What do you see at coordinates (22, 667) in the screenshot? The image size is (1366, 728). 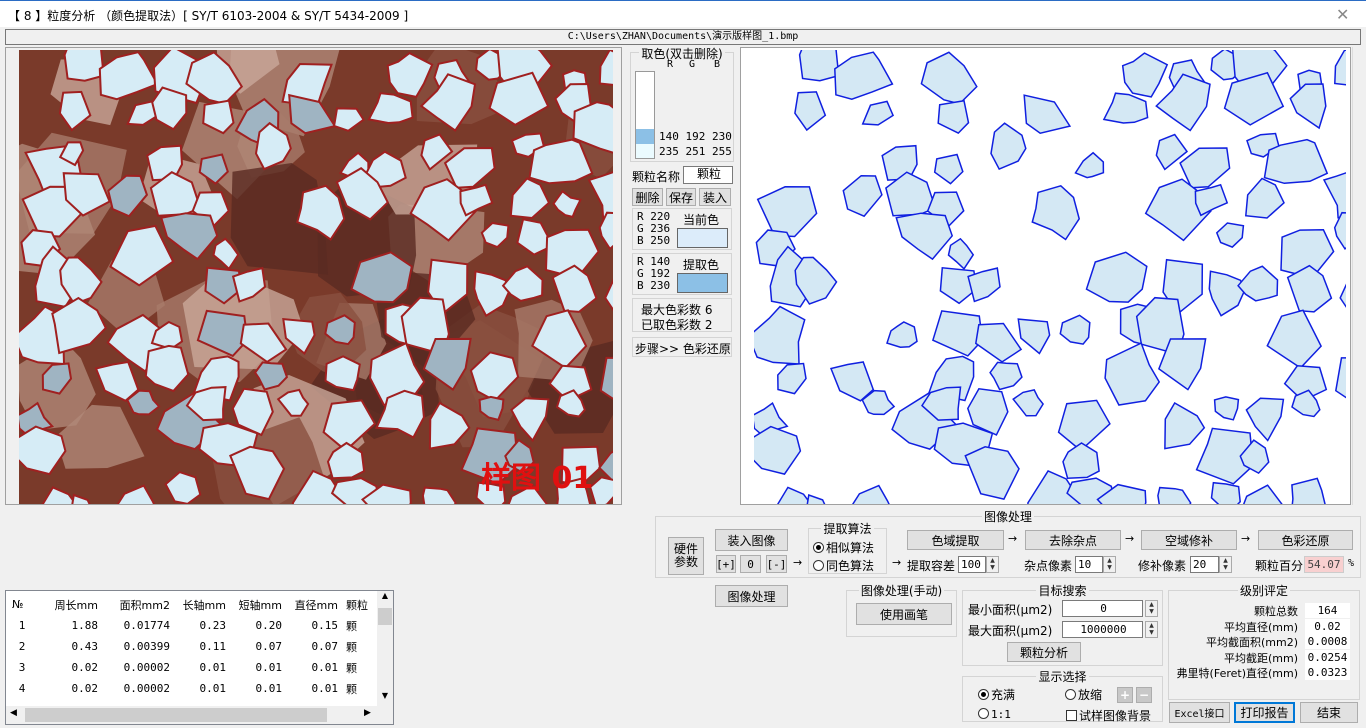 I see `table-cell: 3` at bounding box center [22, 667].